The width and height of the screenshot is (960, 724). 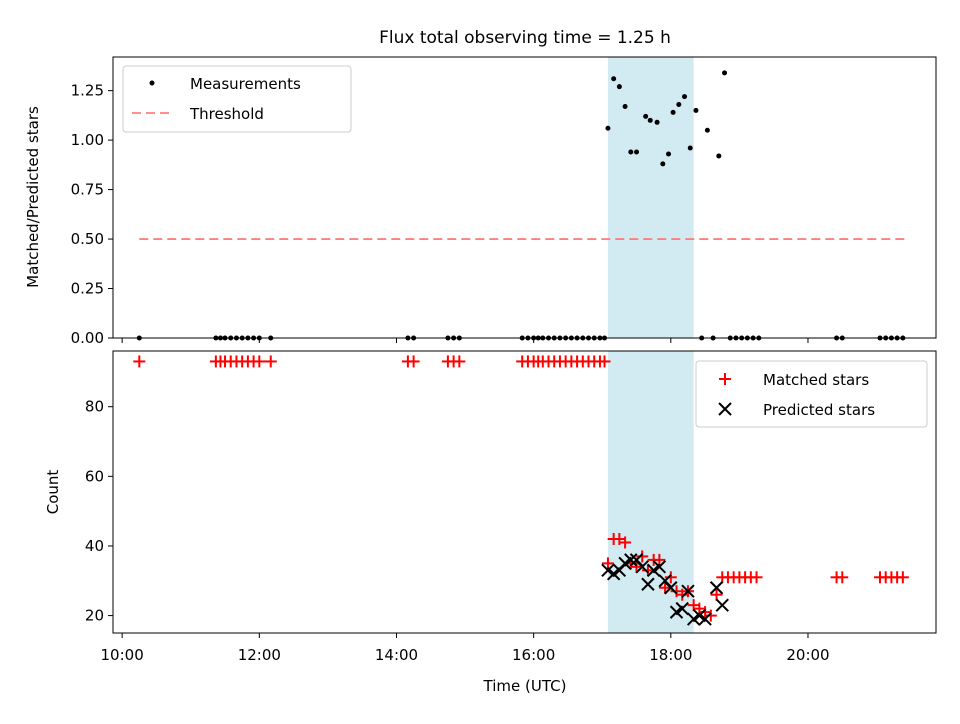 What do you see at coordinates (816, 380) in the screenshot?
I see `legend-matched-label: Matched stars` at bounding box center [816, 380].